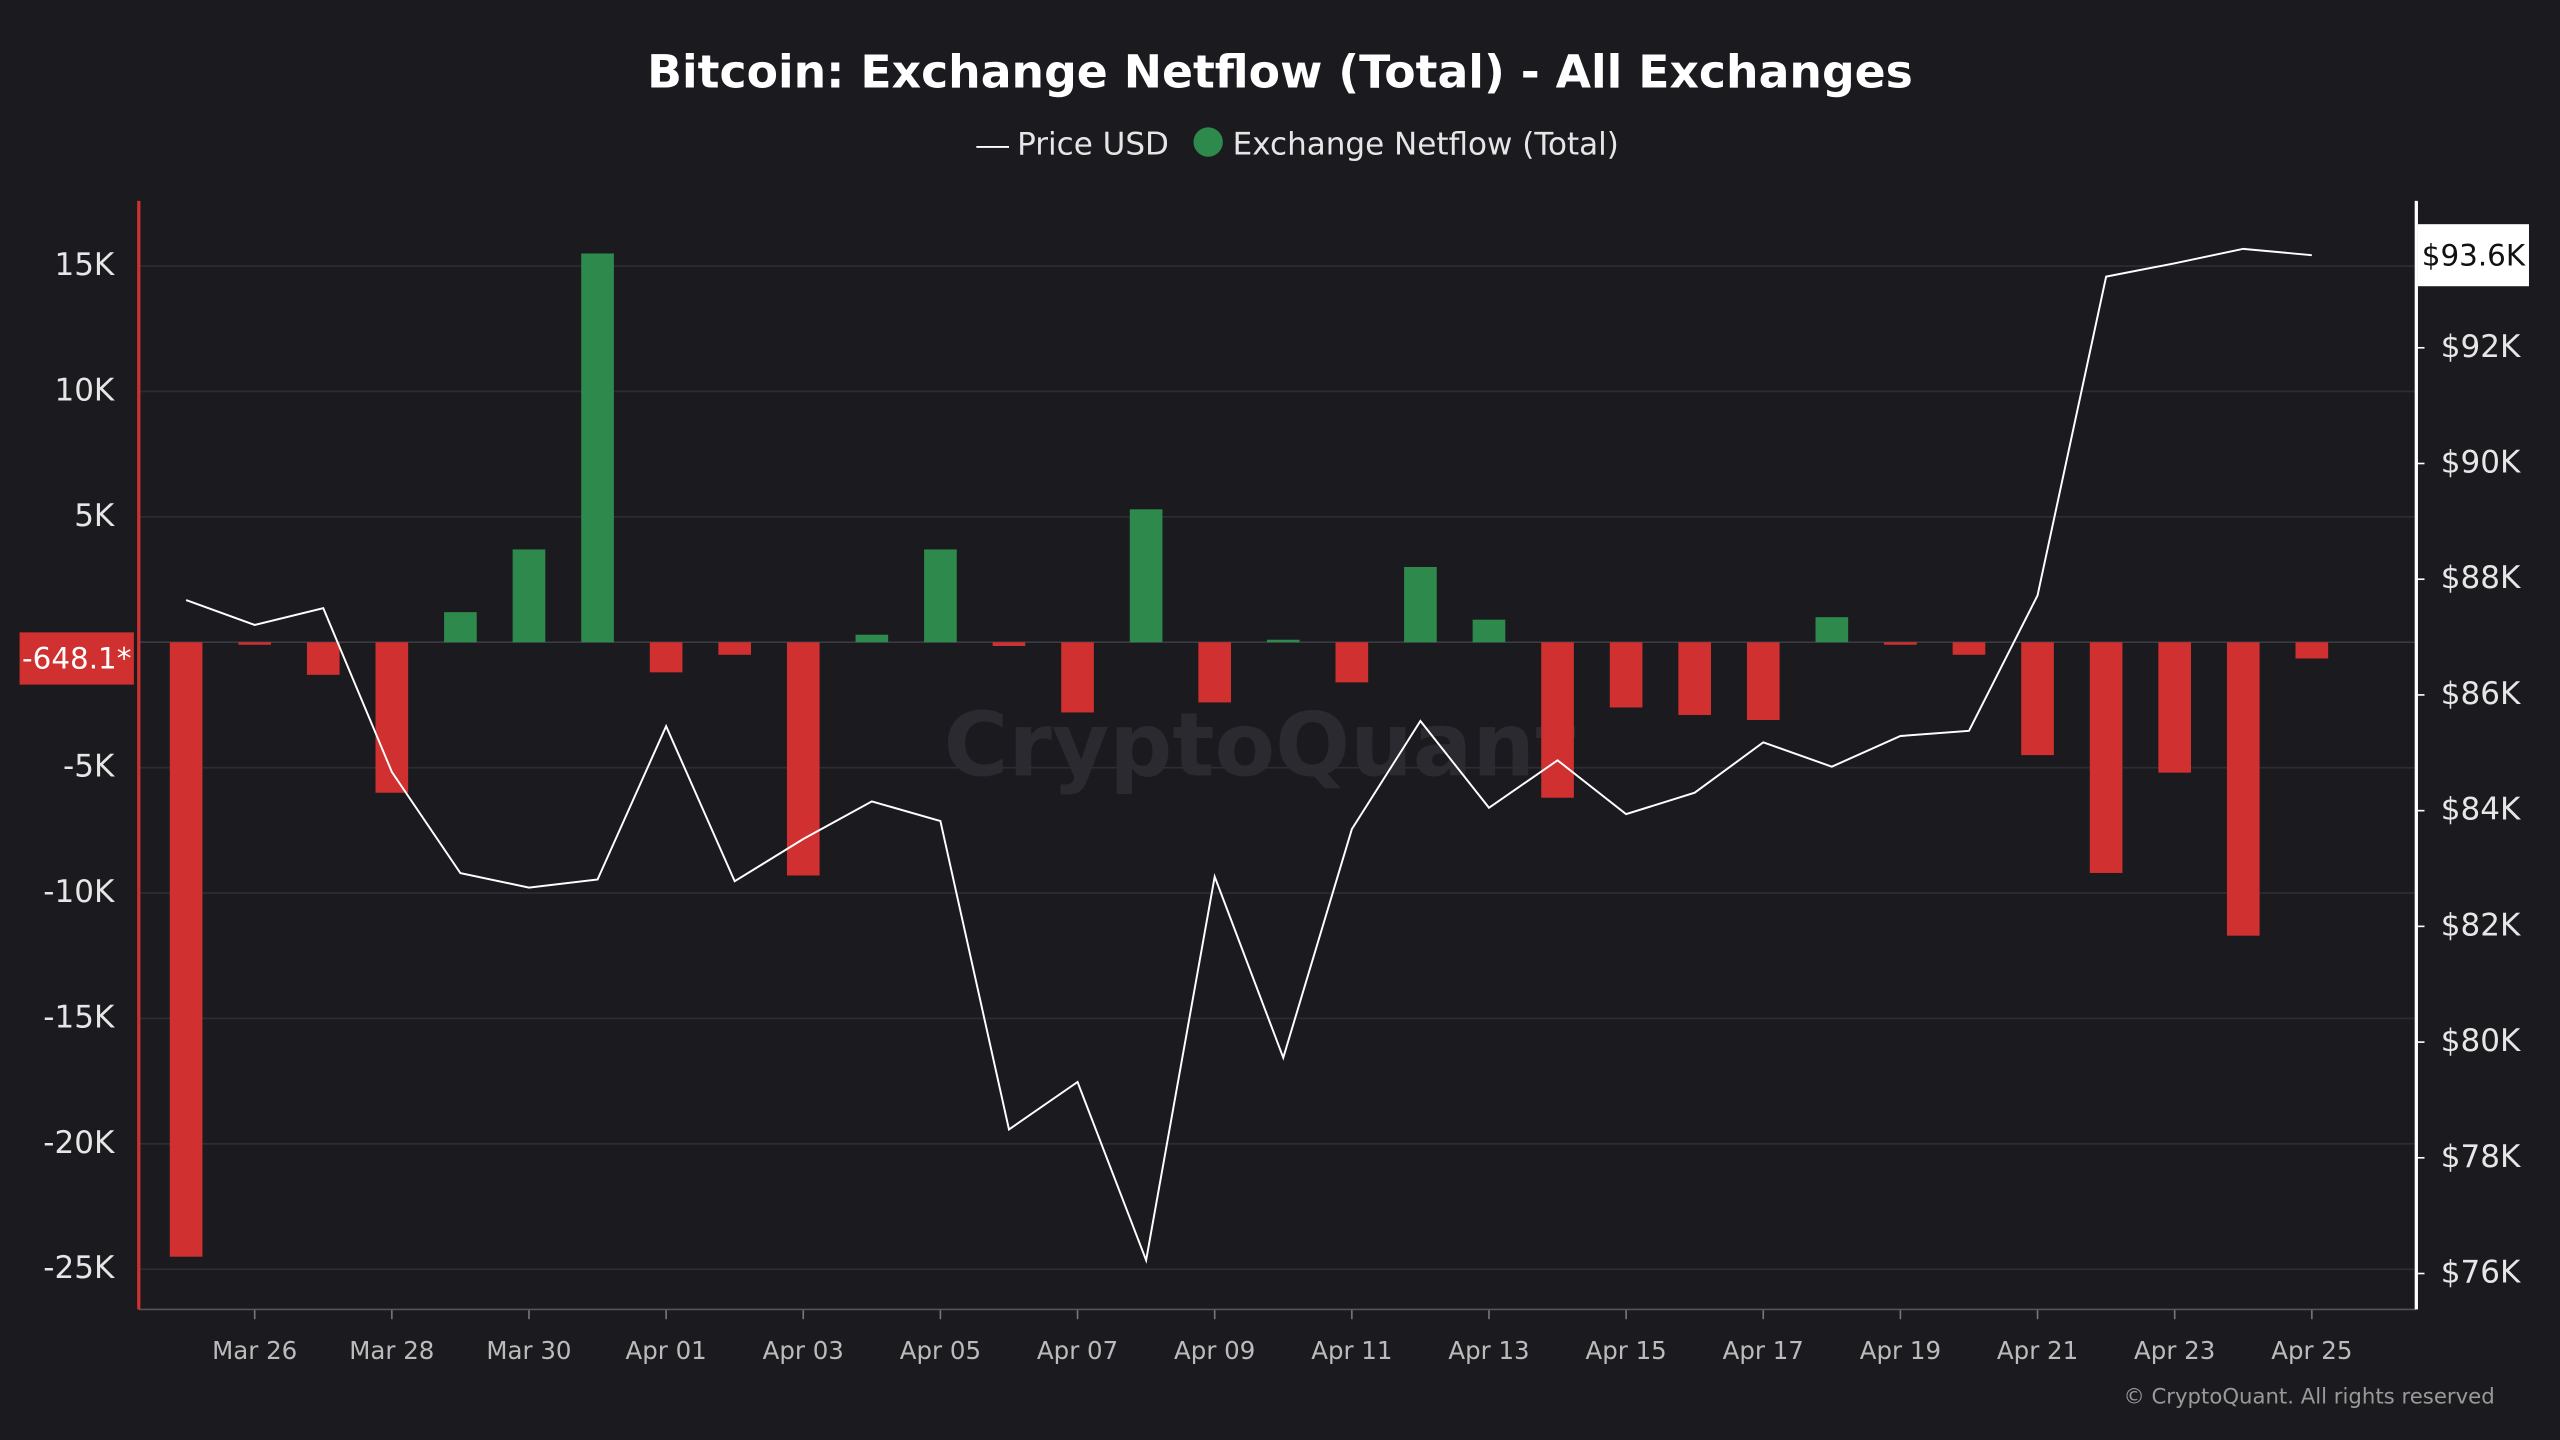  I want to click on x-tick-label: Apr 15, so click(1625, 1350).